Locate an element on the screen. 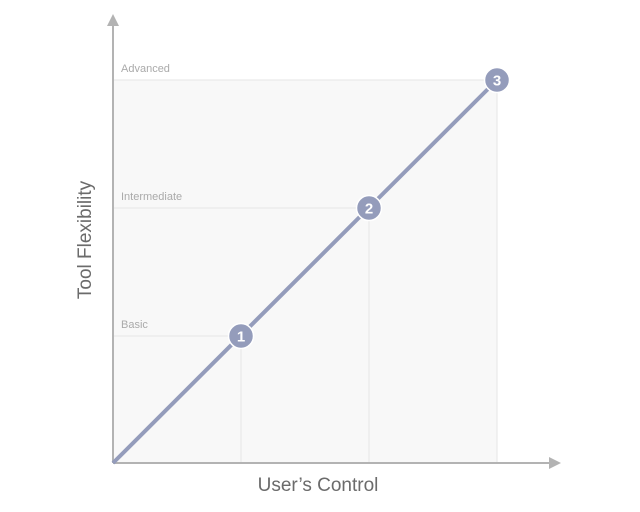 This screenshot has width=640, height=512. y-axis-title: Tool Flexibility is located at coordinates (85, 239).